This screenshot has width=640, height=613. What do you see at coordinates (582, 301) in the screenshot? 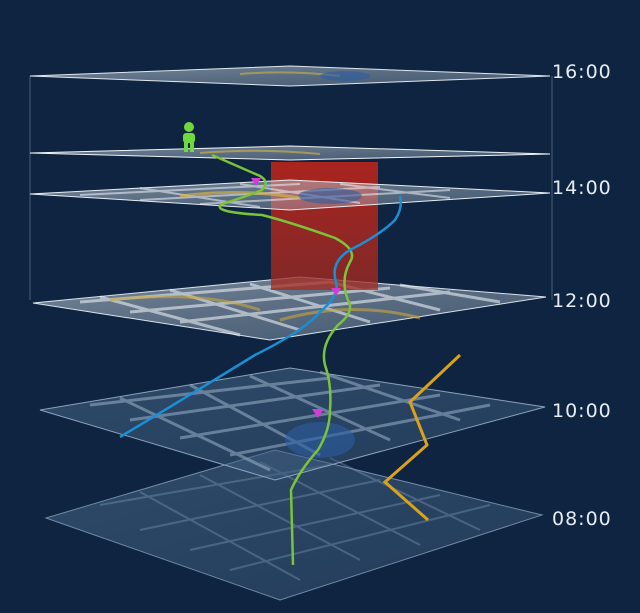
I see `time-label-1200: 12:00` at bounding box center [582, 301].